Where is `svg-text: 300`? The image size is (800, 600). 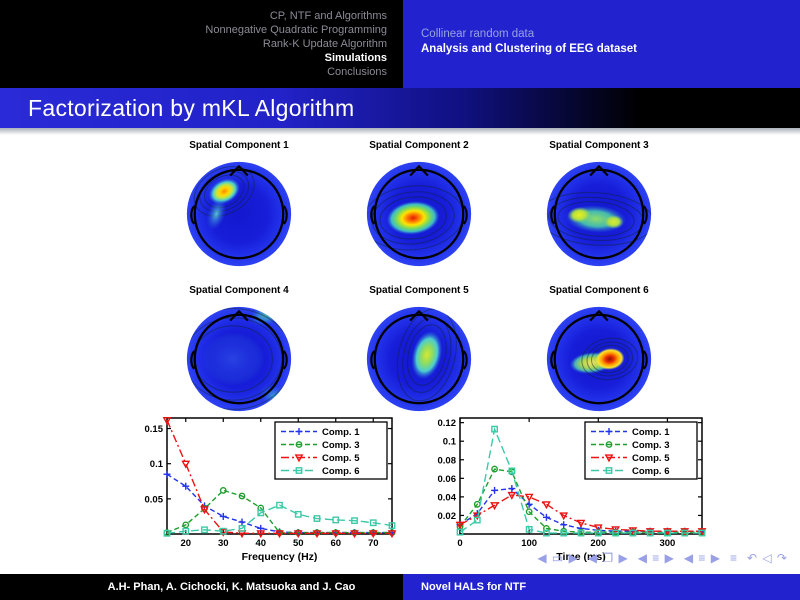
svg-text: 300 is located at coordinates (667, 543).